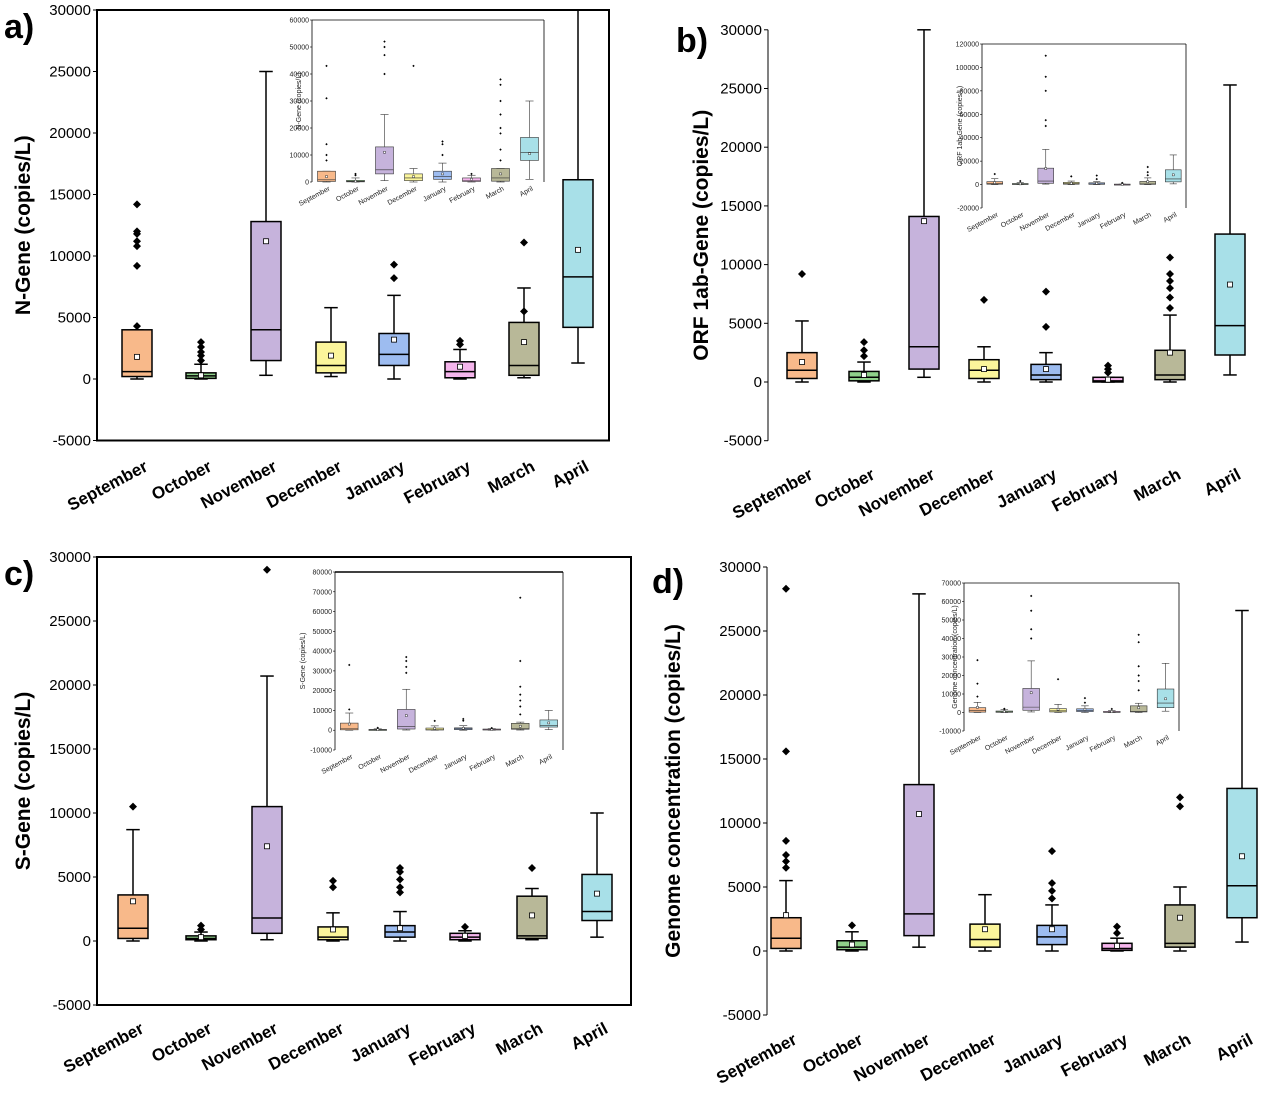 This screenshot has height=1097, width=1280. What do you see at coordinates (1046, 369) in the screenshot?
I see `box-4-mean` at bounding box center [1046, 369].